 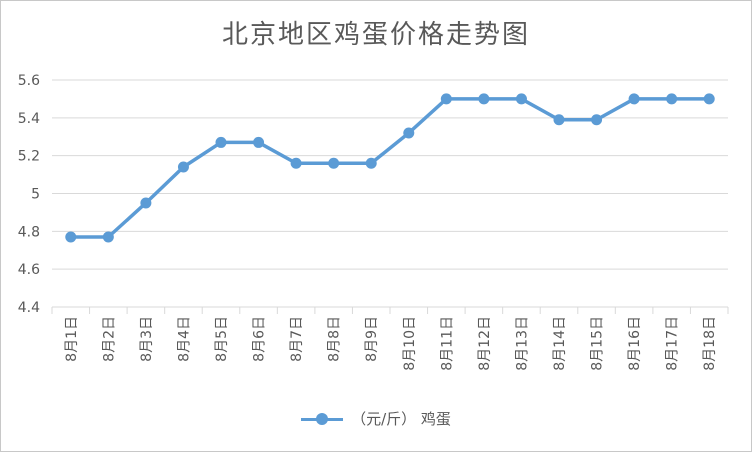 I want to click on y-tick-label: 4.4, so click(x=29, y=308).